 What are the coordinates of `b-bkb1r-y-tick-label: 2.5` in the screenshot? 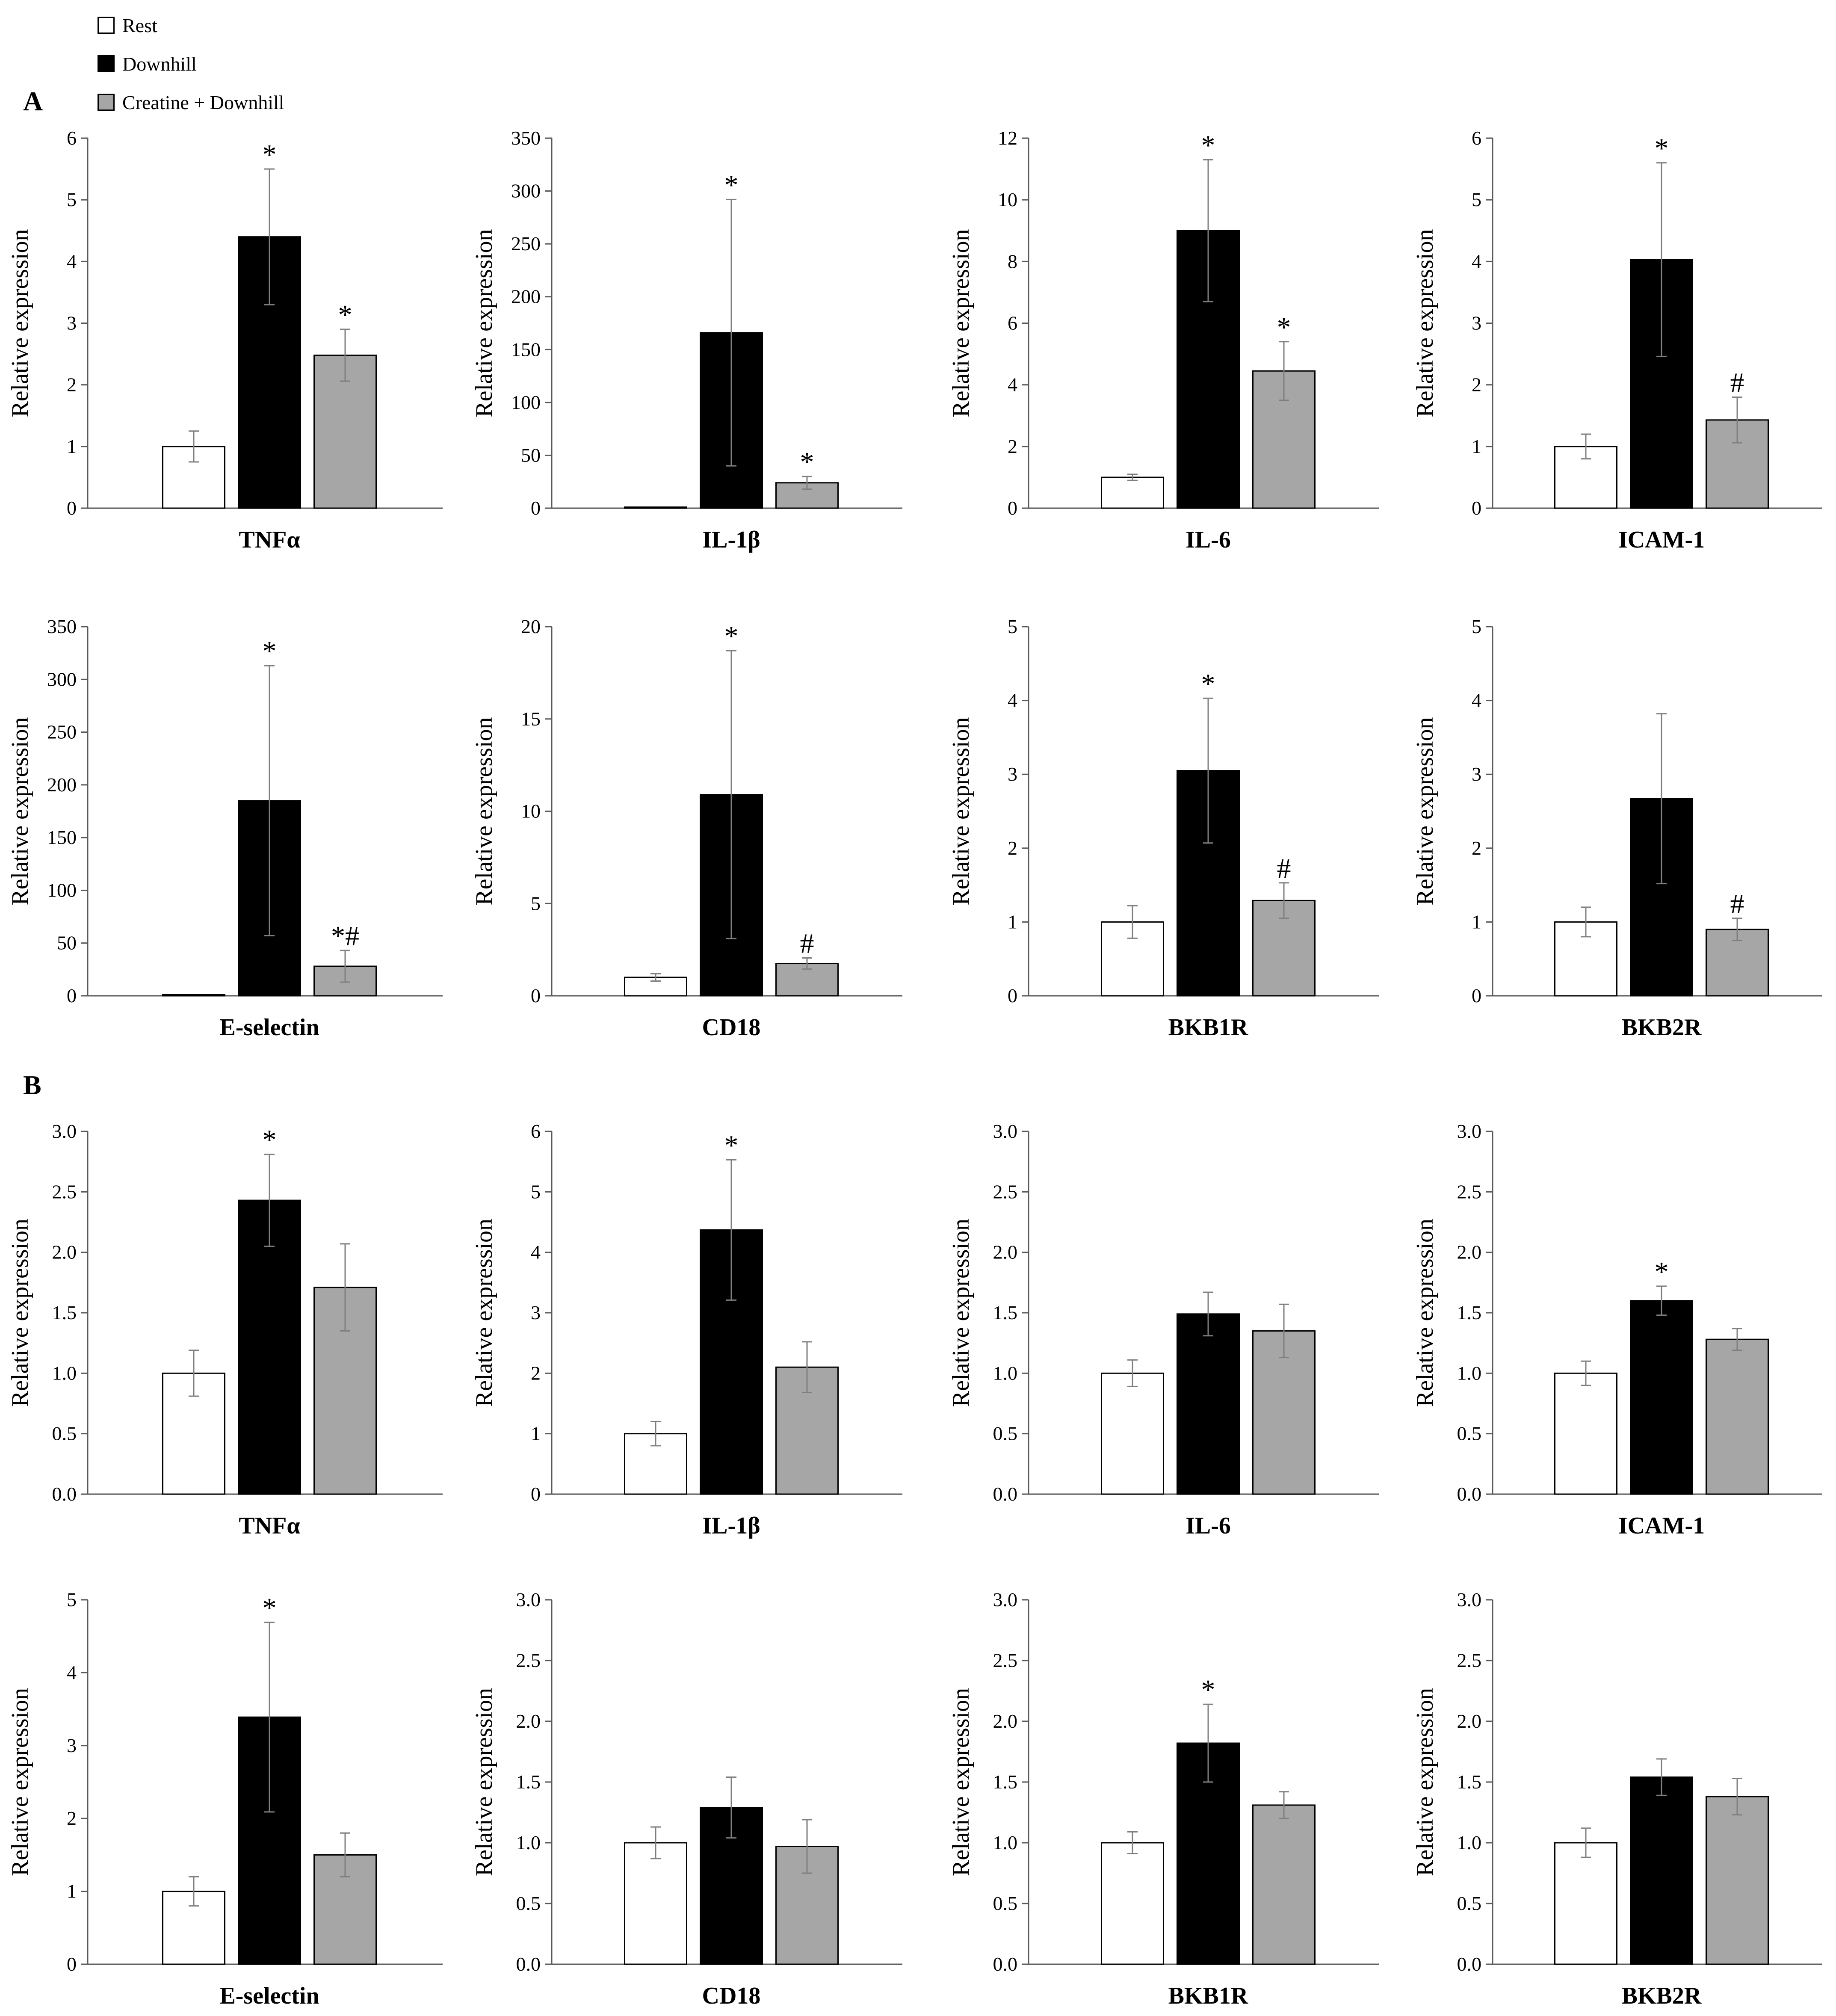 It's located at (1005, 1660).